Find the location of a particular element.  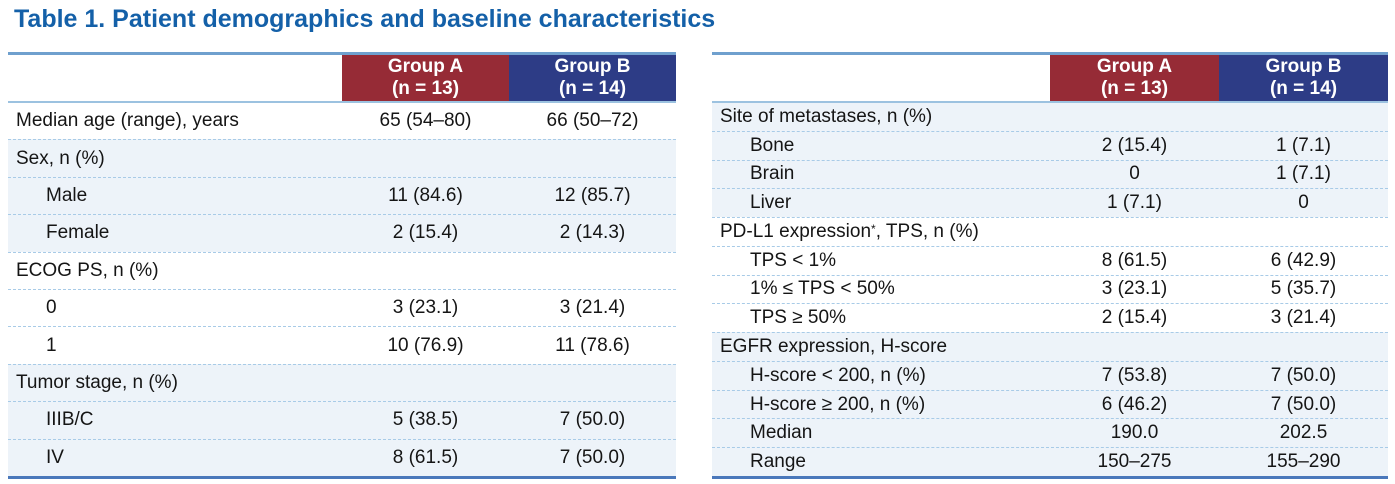

row-label: Tumor stage, n (%) is located at coordinates (175, 383).